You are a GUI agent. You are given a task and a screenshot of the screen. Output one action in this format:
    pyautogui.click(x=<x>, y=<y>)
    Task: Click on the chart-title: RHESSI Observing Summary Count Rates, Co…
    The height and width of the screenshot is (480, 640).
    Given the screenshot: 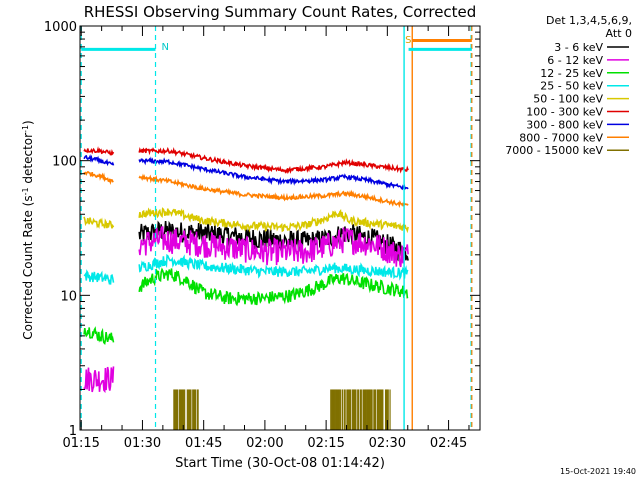 What is the action you would take?
    pyautogui.click(x=280, y=12)
    